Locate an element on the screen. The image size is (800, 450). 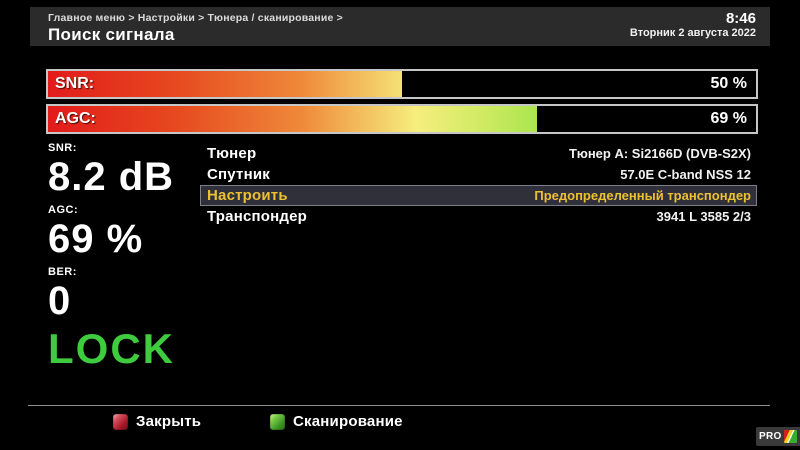
signal-stats-panel: SNR: 8.2 dB AGC: 69 % BER: 0 LOCK is located at coordinates (128, 257).